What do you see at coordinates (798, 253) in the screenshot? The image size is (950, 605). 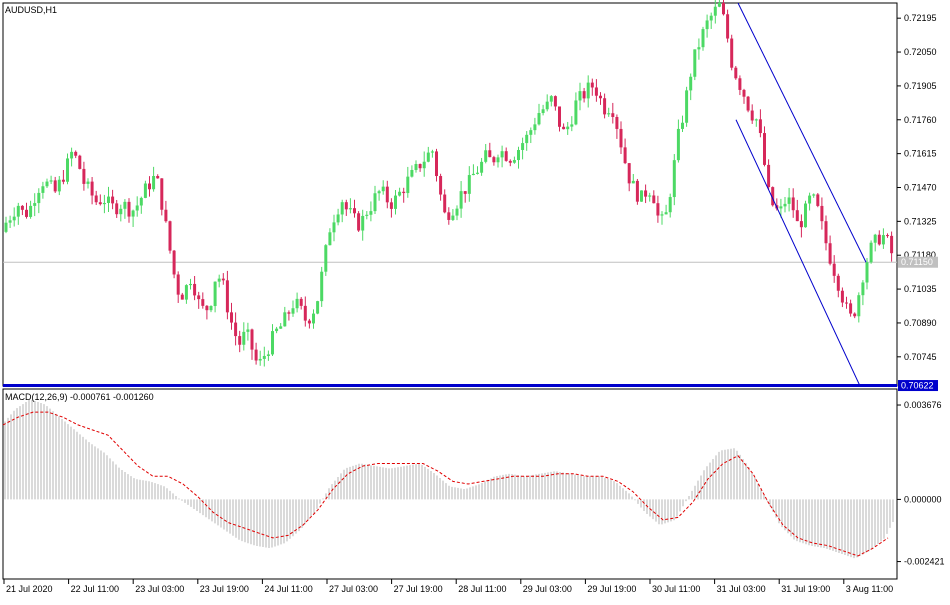 I see `lower-trendline` at bounding box center [798, 253].